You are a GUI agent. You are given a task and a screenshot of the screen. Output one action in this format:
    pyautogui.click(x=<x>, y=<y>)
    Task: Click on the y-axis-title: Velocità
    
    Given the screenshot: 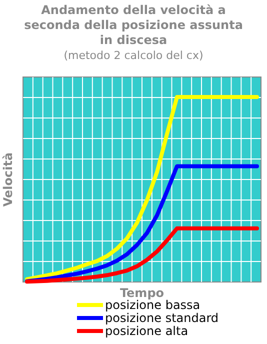 What is the action you would take?
    pyautogui.click(x=8, y=179)
    